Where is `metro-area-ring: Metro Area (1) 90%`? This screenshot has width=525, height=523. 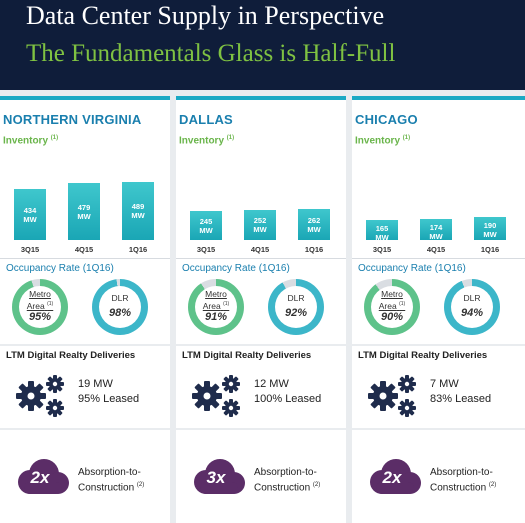
metro-area-ring: Metro Area (1) 90% is located at coordinates (392, 307).